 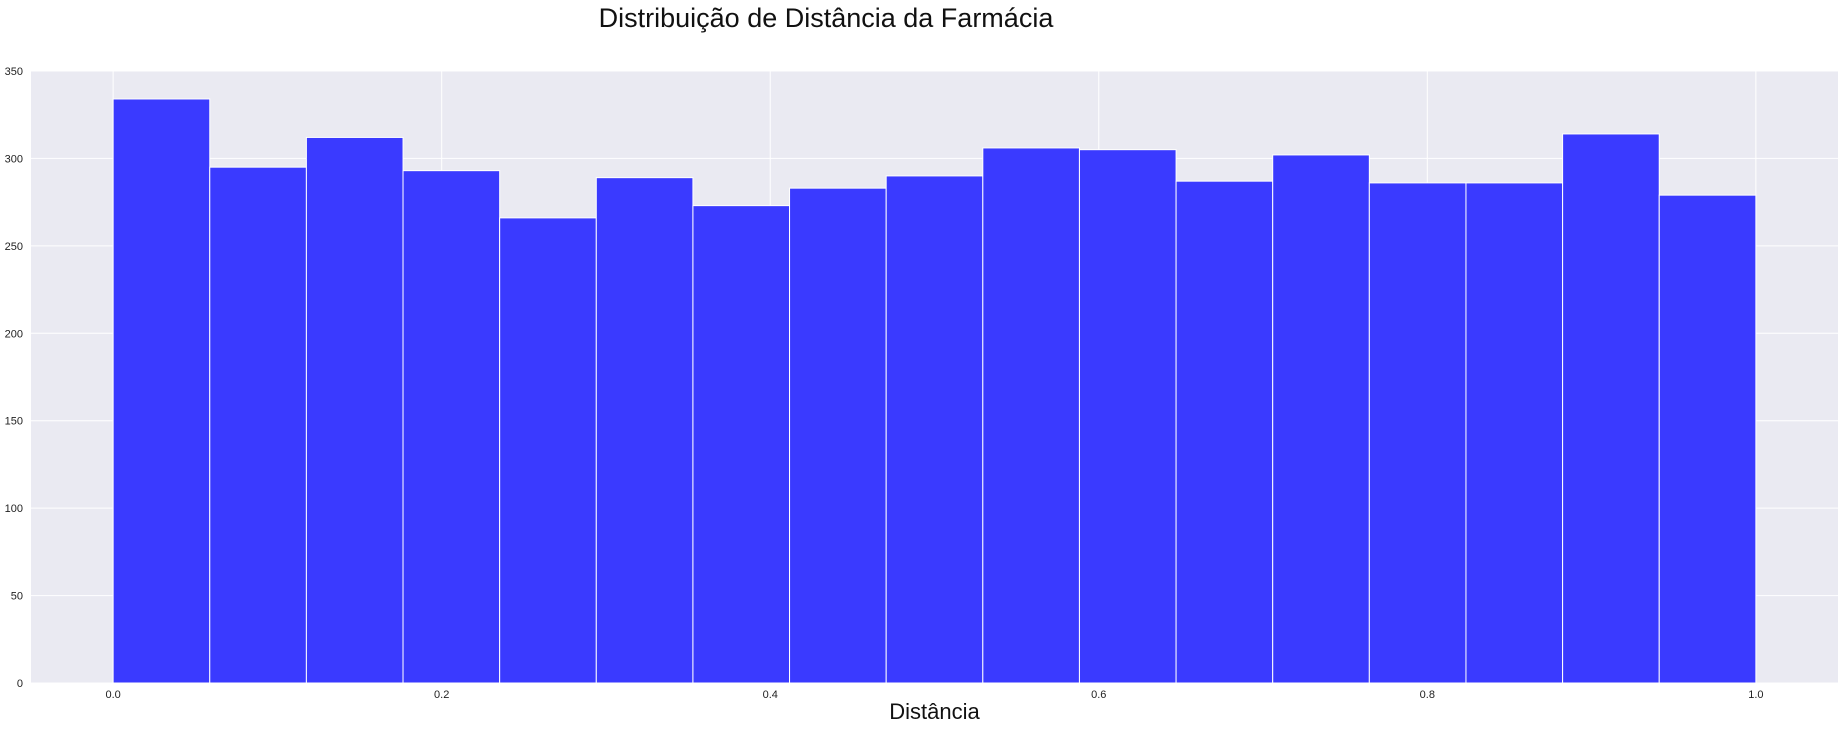 I want to click on y-tick-label: 150, so click(x=14, y=422).